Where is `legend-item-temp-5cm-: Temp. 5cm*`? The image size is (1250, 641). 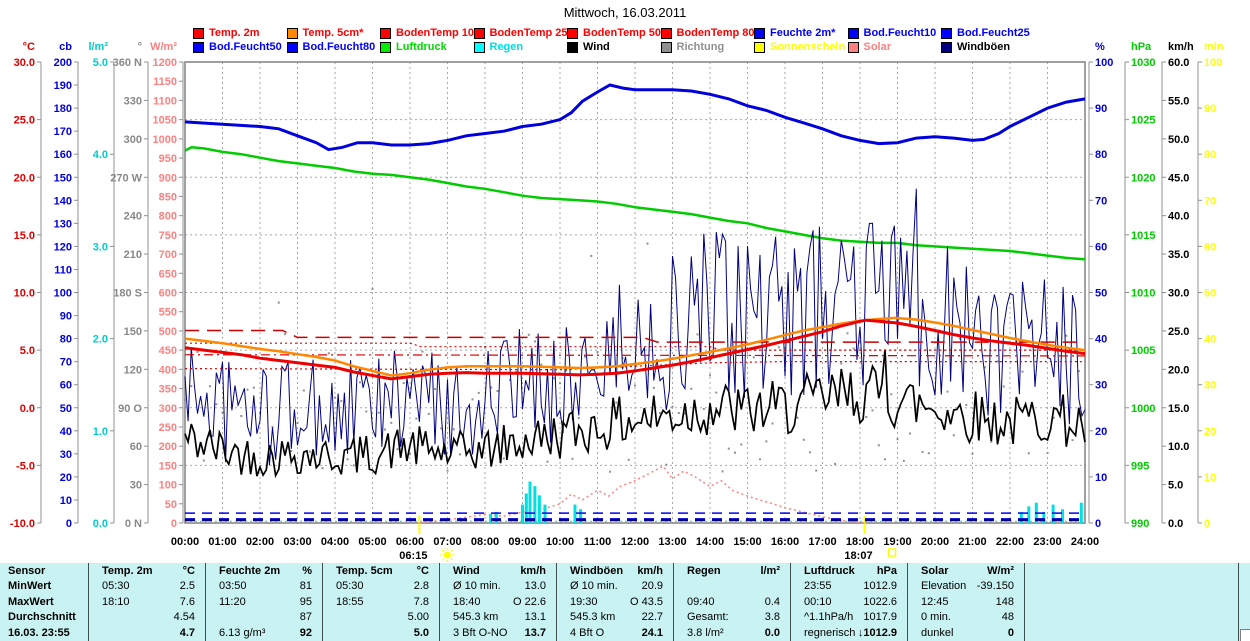 legend-item-temp-5cm-: Temp. 5cm* is located at coordinates (333, 33).